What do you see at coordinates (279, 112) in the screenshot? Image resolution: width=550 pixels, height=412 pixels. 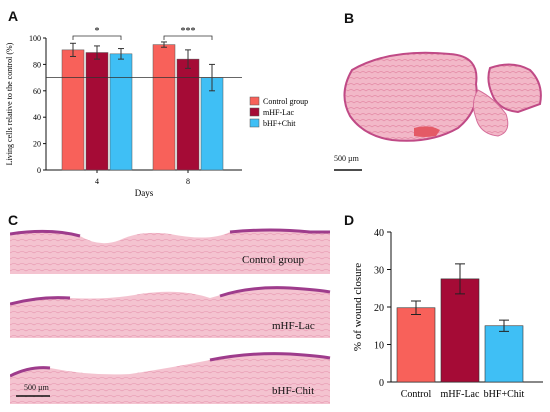 I see `legend-label-a: mHF-Lac` at bounding box center [279, 112].